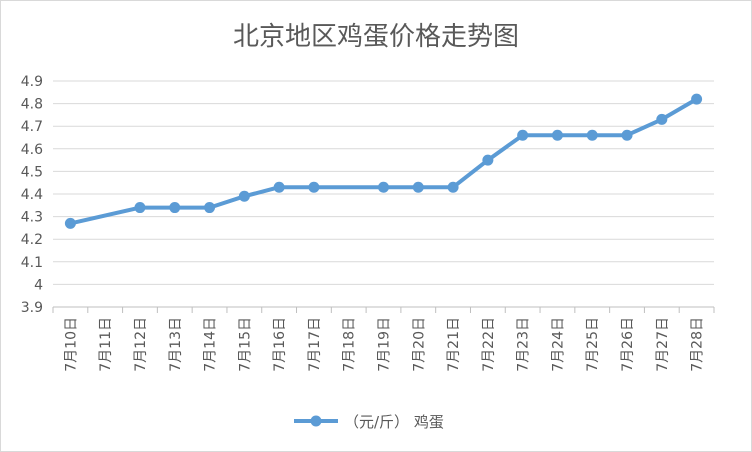 The image size is (752, 452). Describe the element at coordinates (32, 127) in the screenshot. I see `y-tick-label: 4.7` at that location.